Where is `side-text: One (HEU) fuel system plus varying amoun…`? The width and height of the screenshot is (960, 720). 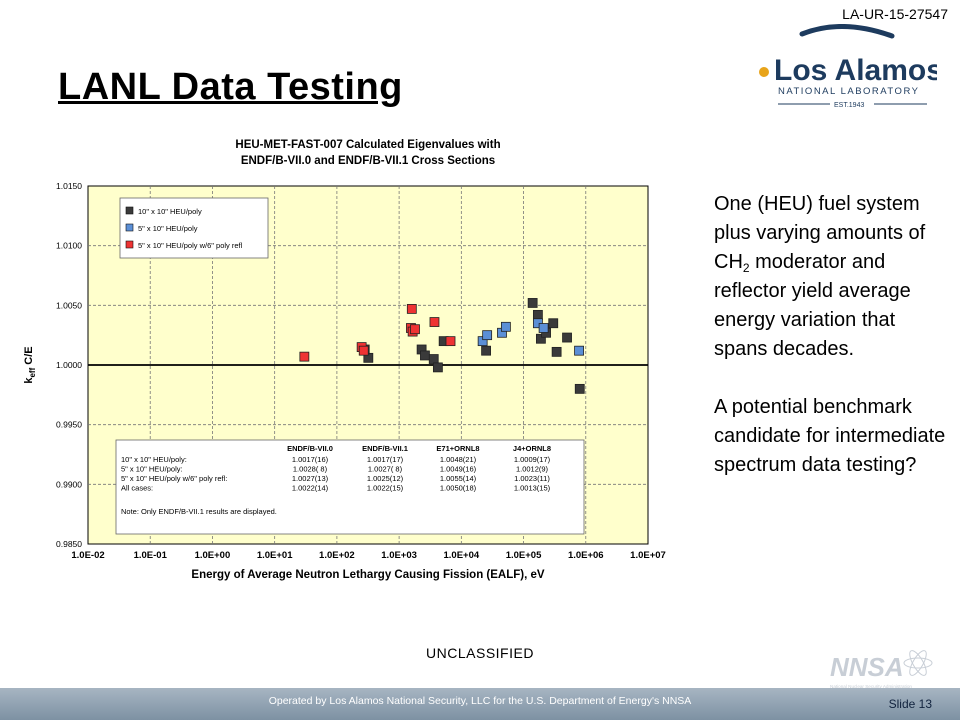 side-text: One (HEU) fuel system plus varying amoun… is located at coordinates (834, 349).